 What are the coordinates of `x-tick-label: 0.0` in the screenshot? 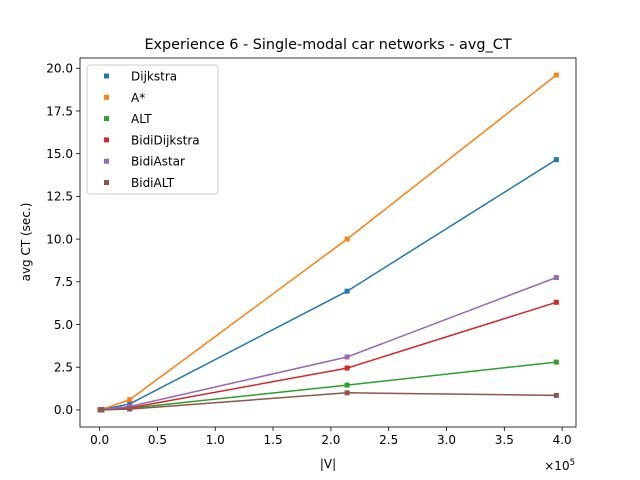 It's located at (99, 440).